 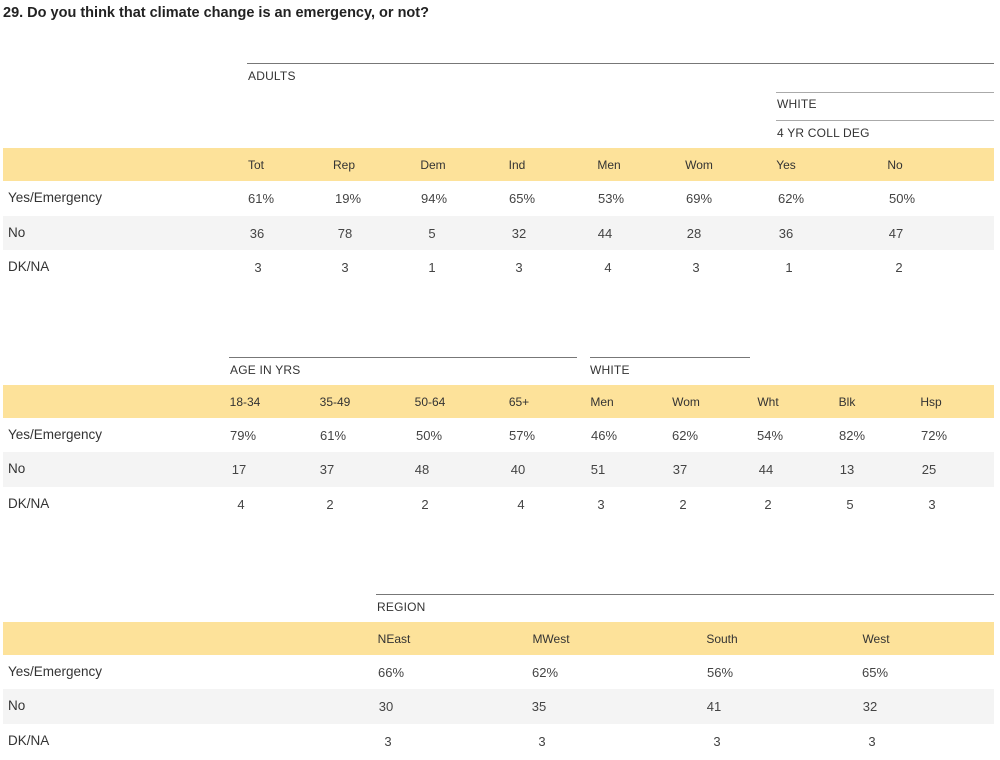 I want to click on column-header: Hsp, so click(x=931, y=402).